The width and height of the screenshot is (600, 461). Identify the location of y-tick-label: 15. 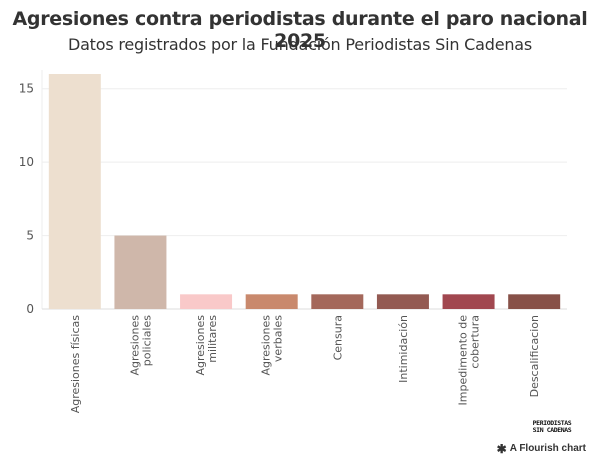
(26, 89).